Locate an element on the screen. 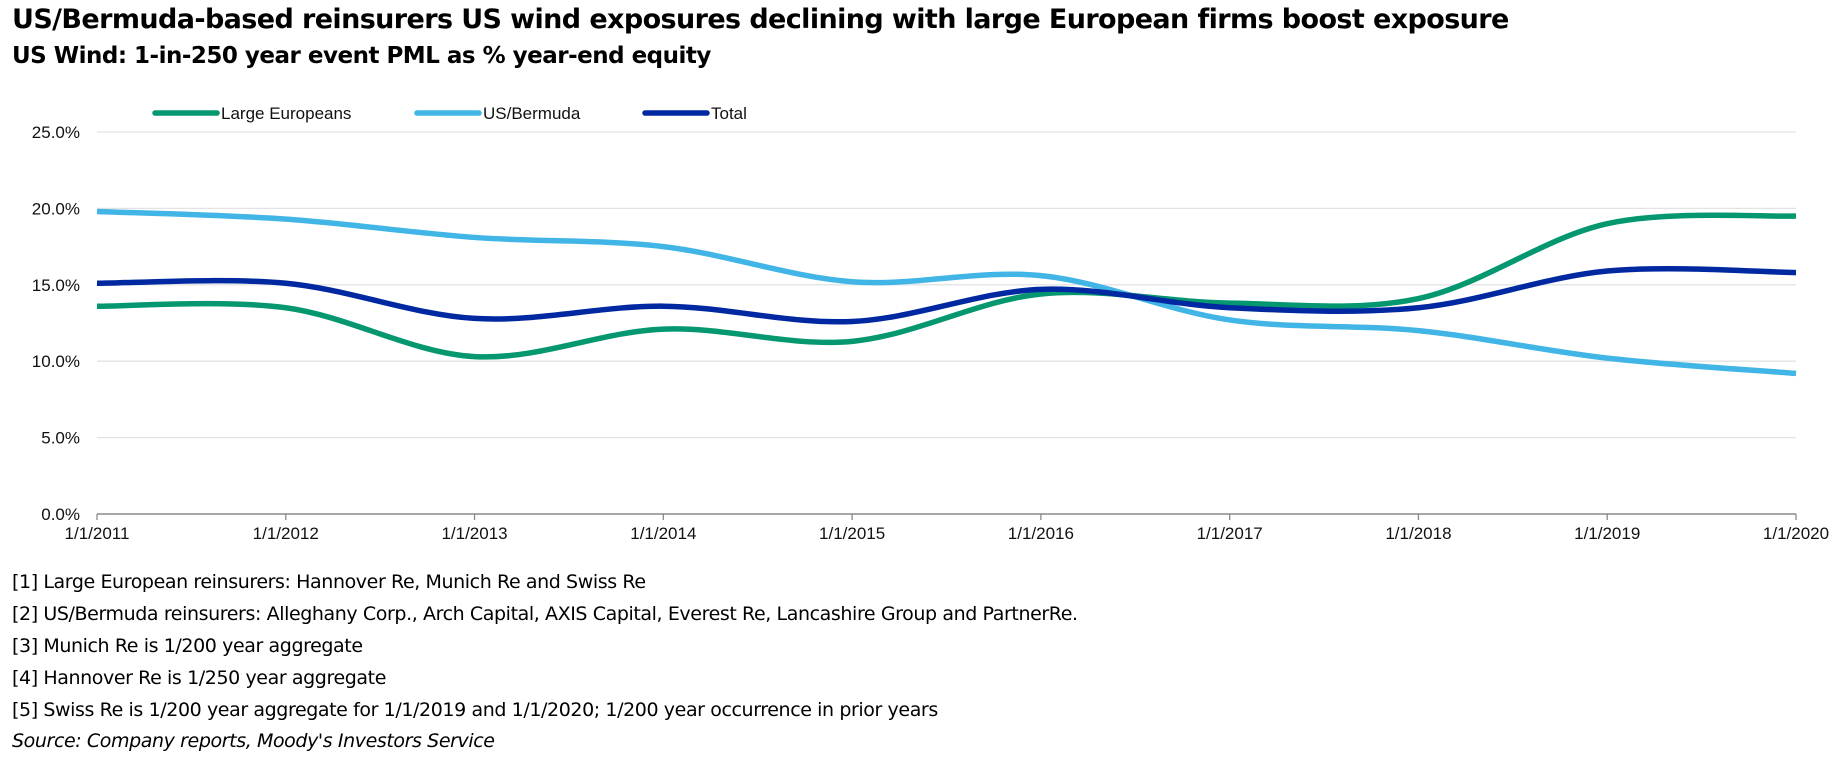  x-tick-label: 1/1/2011 is located at coordinates (97, 533).